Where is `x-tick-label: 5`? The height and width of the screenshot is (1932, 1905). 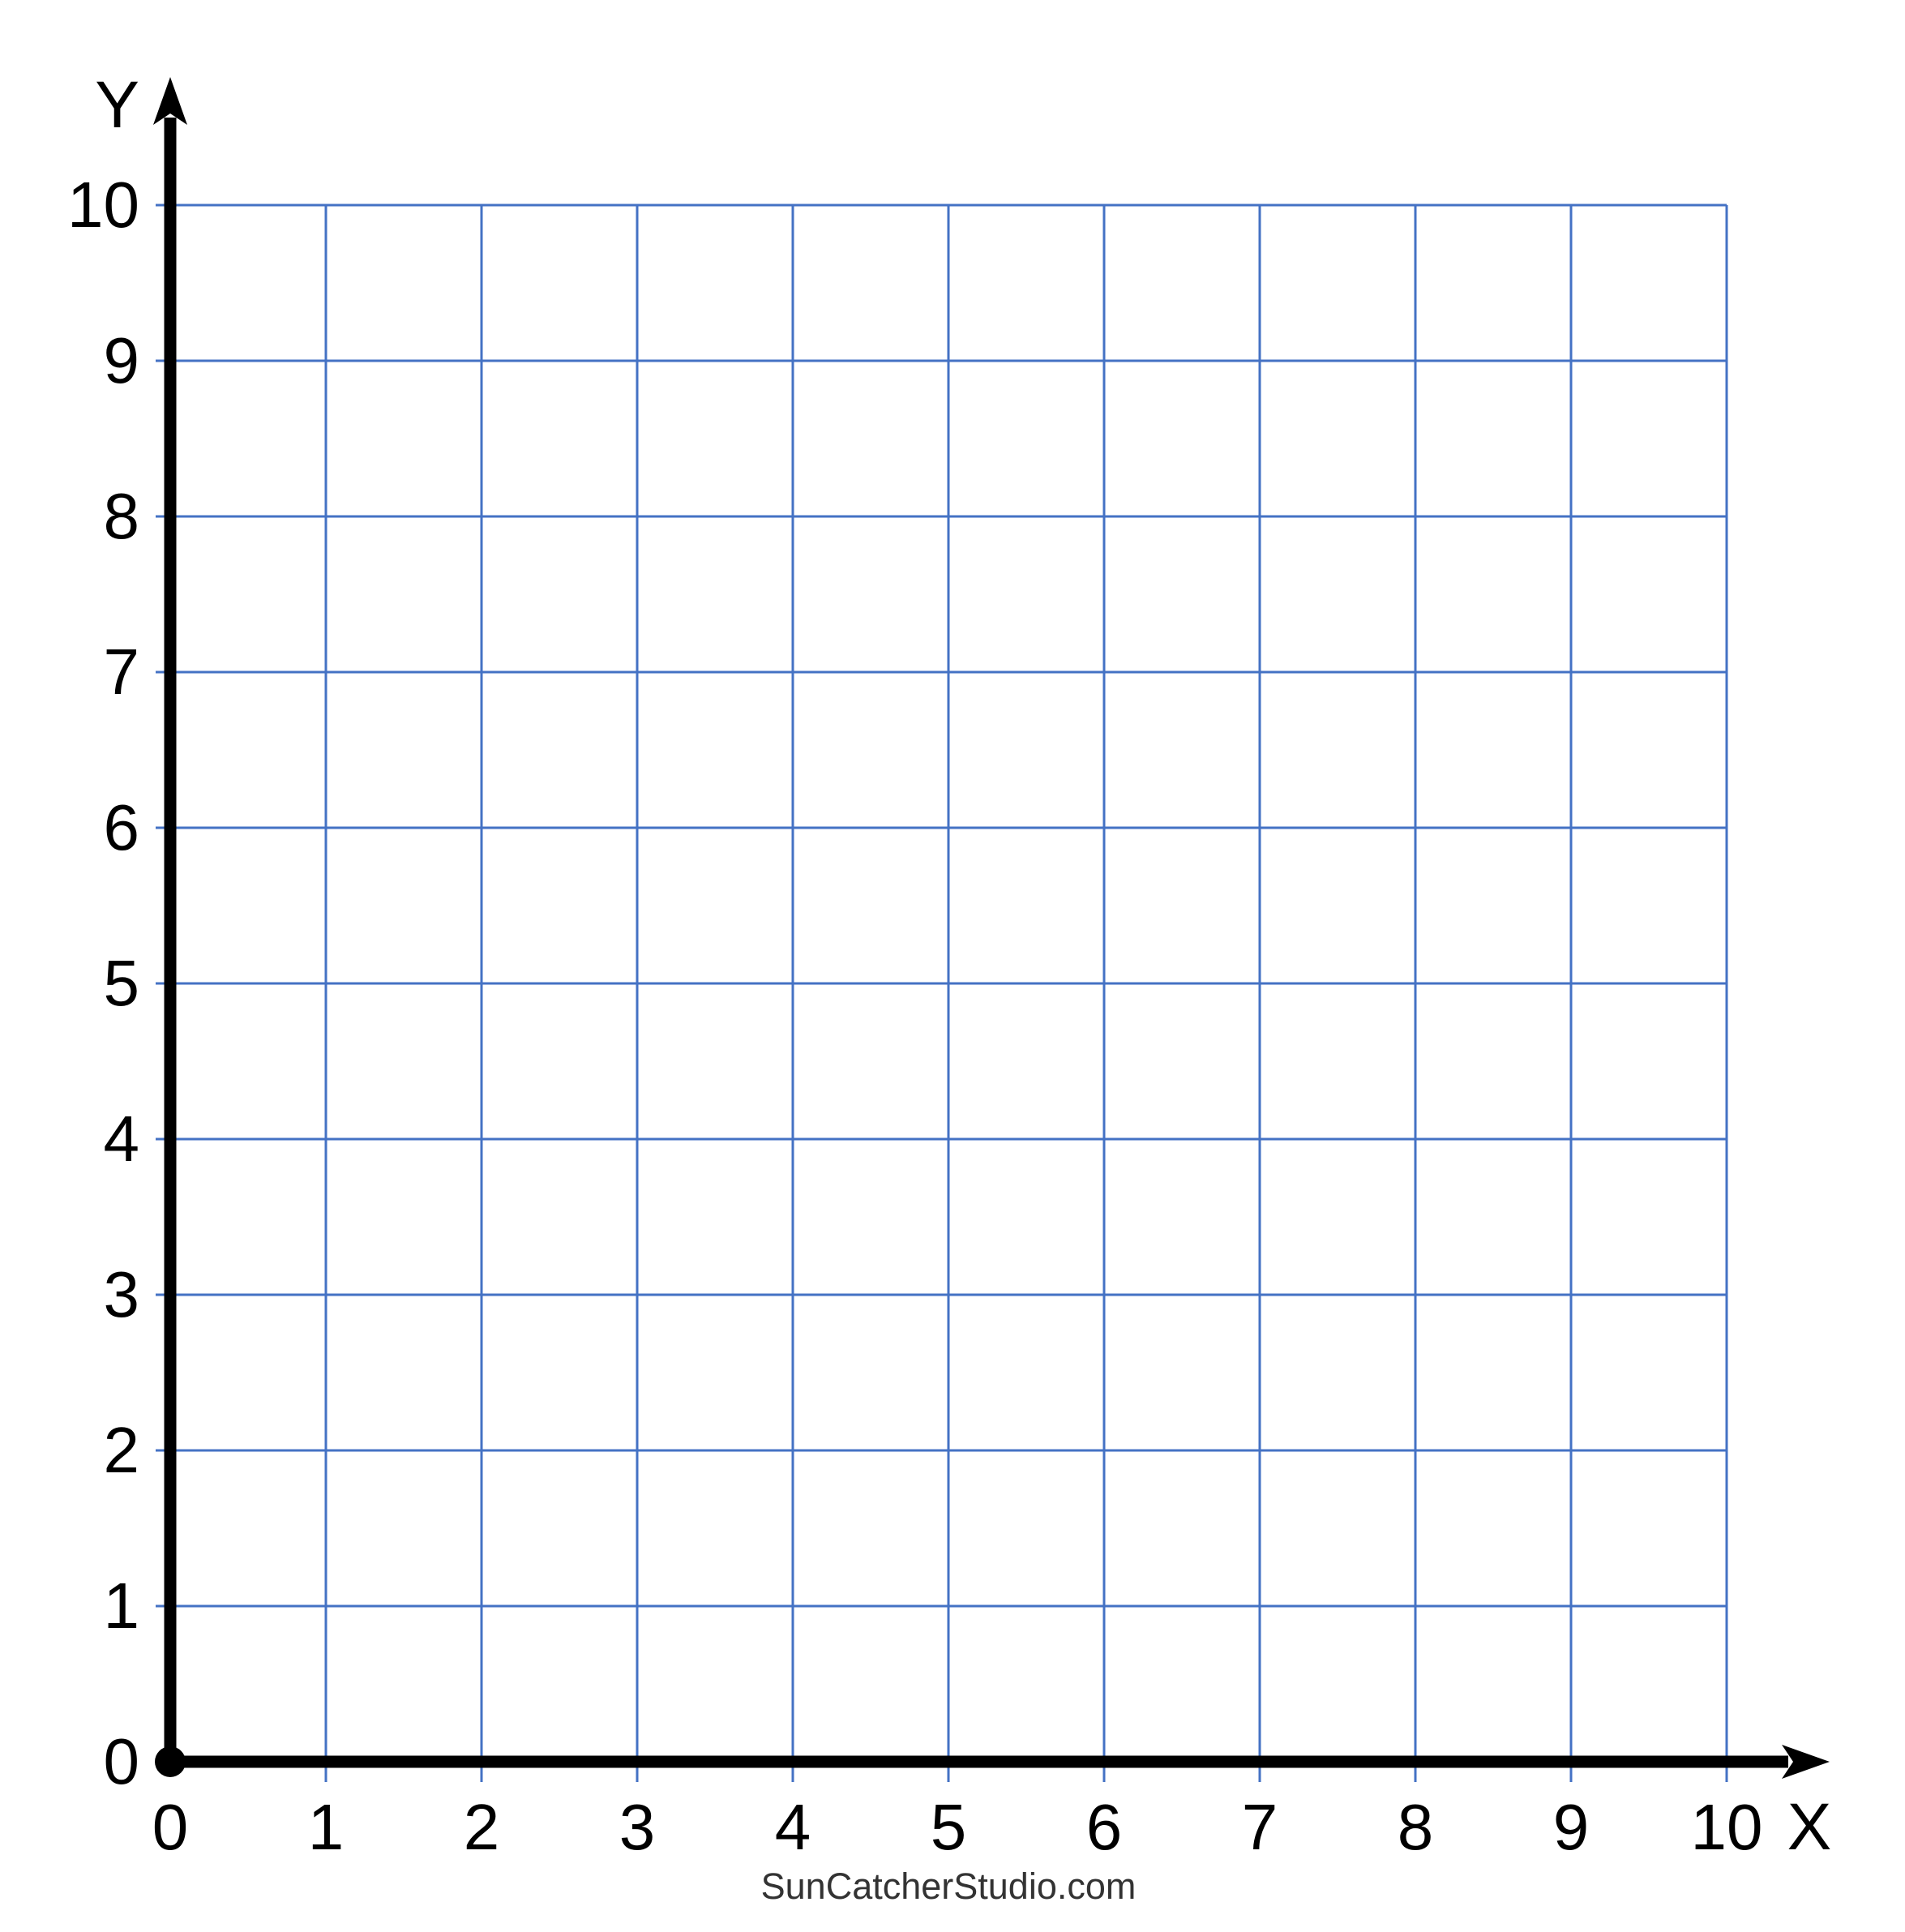
x-tick-label: 5 is located at coordinates (948, 1827).